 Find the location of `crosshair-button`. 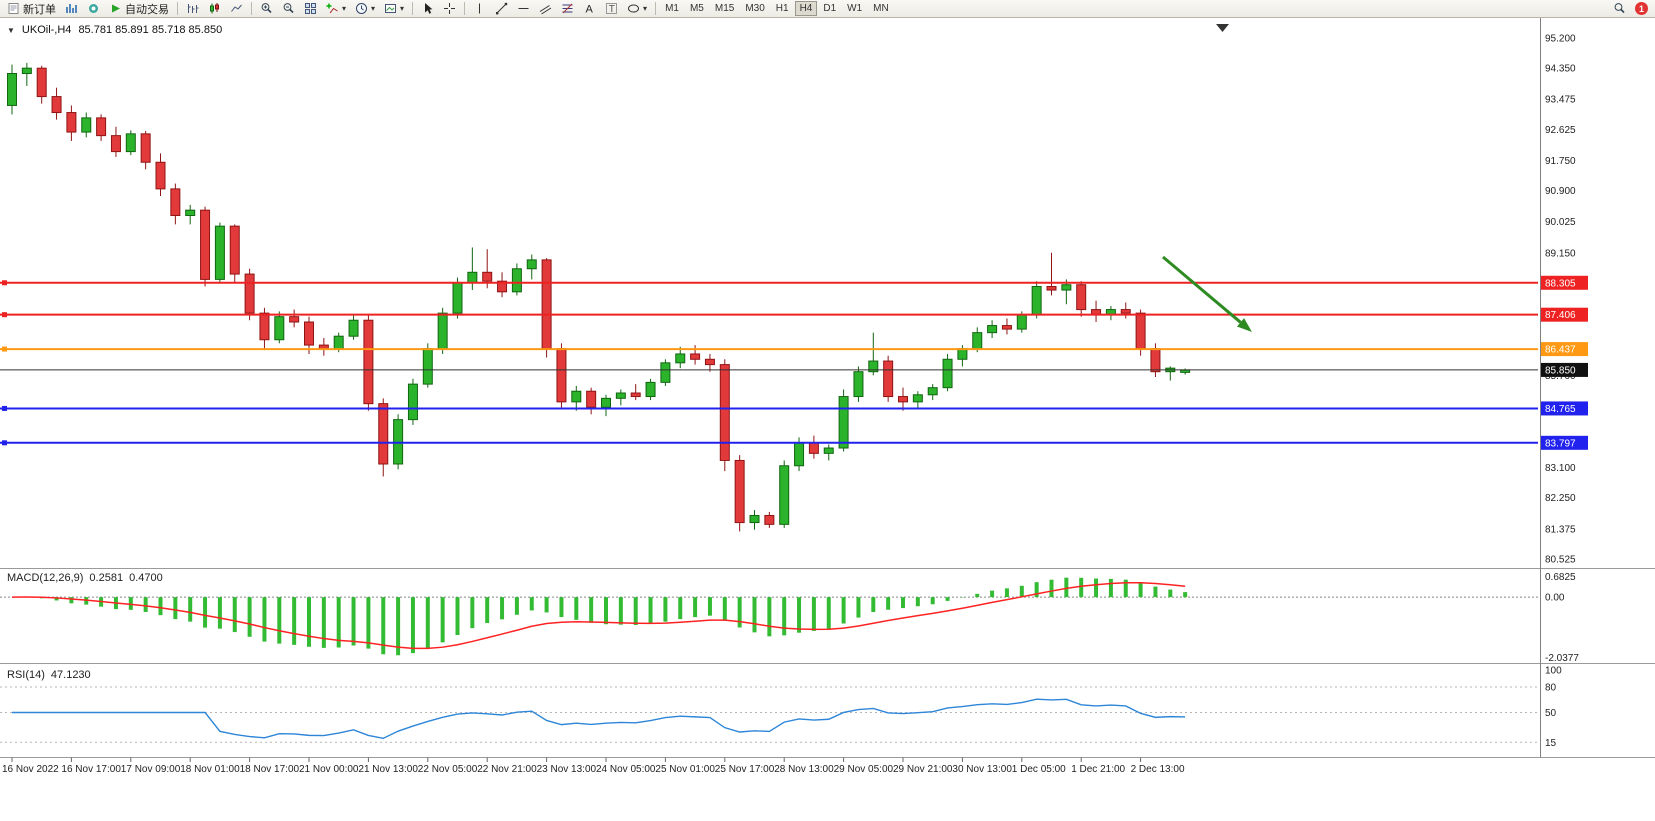

crosshair-button is located at coordinates (449, 9).